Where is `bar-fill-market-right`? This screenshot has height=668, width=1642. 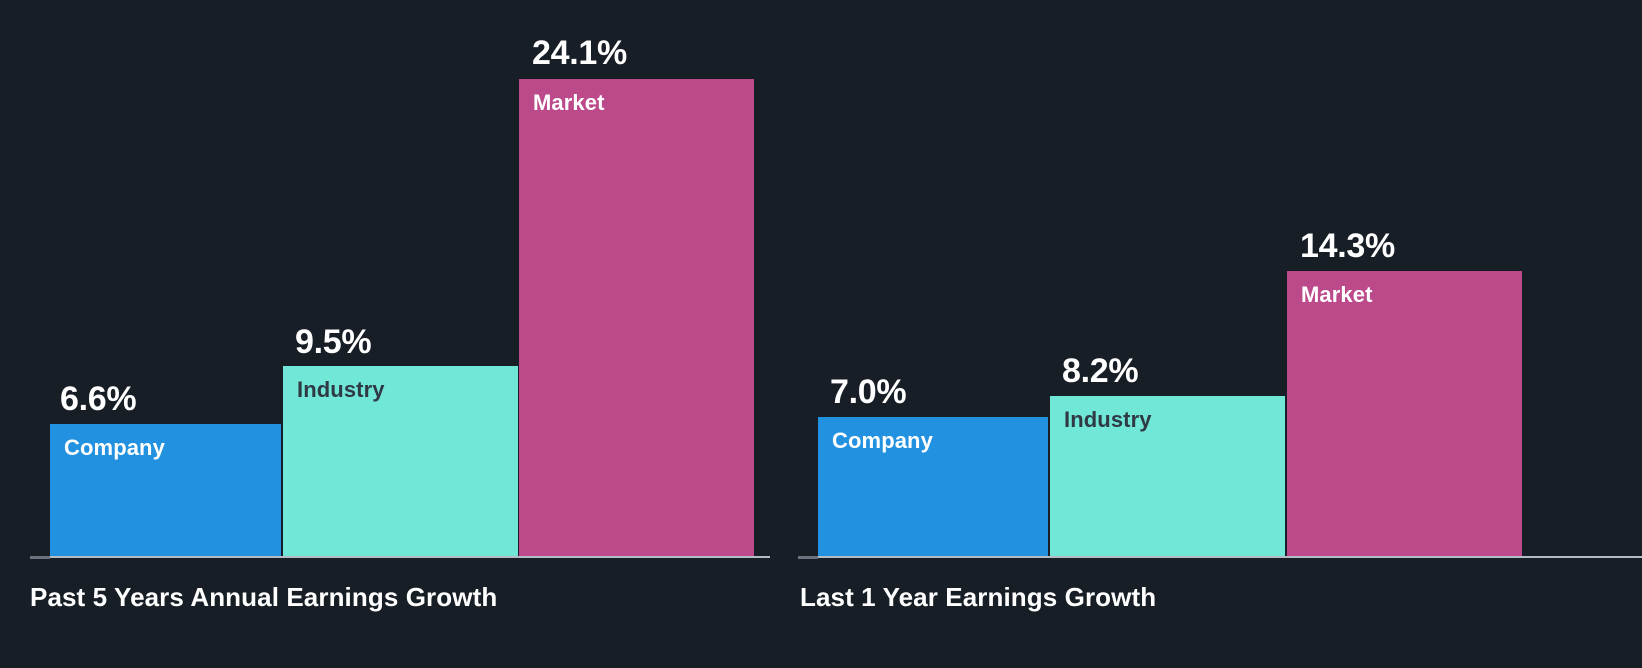
bar-fill-market-right is located at coordinates (1404, 414).